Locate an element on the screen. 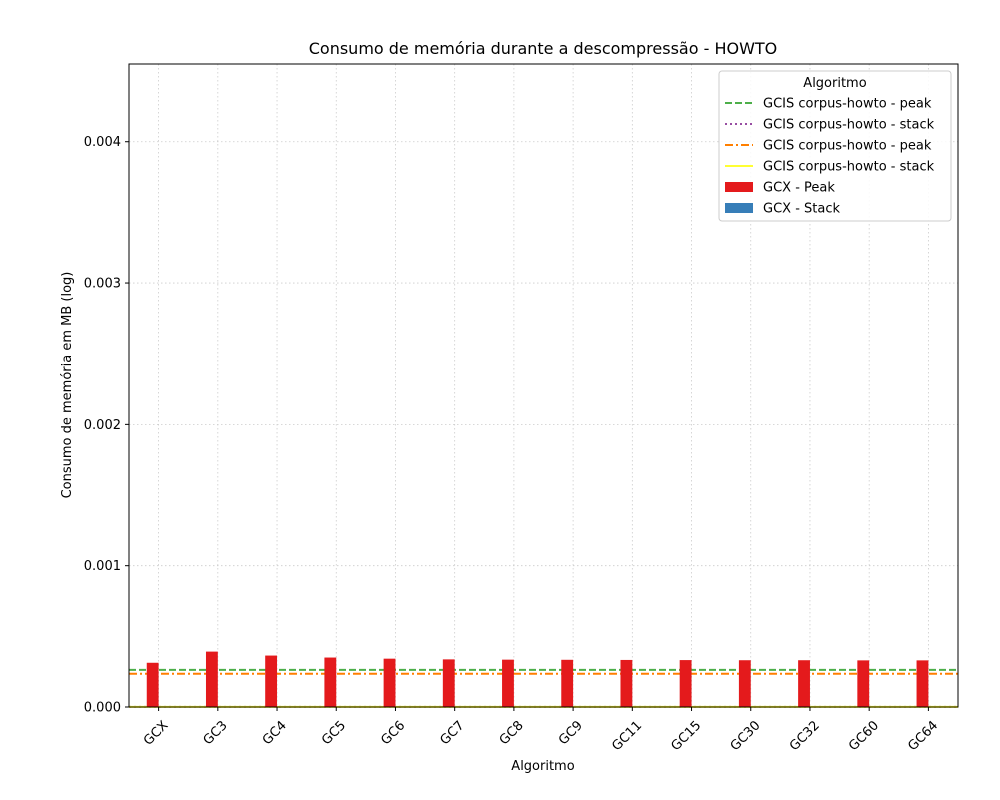 The width and height of the screenshot is (1000, 800). bar-peak-gc8 is located at coordinates (508, 683).